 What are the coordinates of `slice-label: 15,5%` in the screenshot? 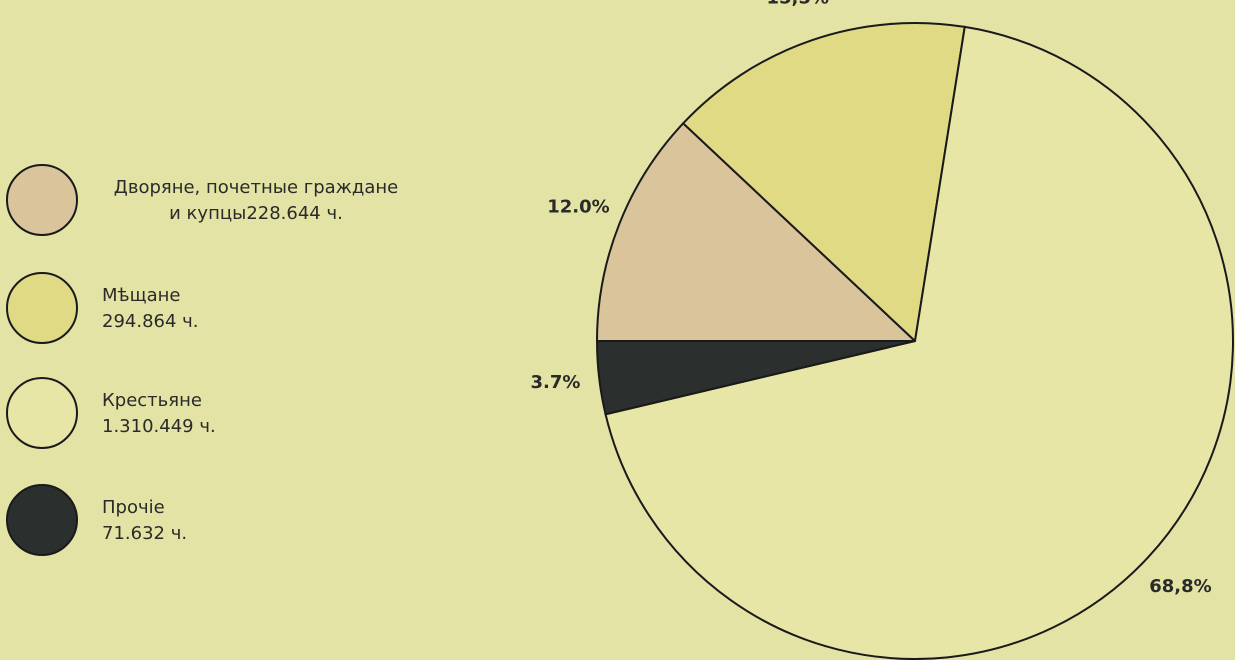 It's located at (798, 4).